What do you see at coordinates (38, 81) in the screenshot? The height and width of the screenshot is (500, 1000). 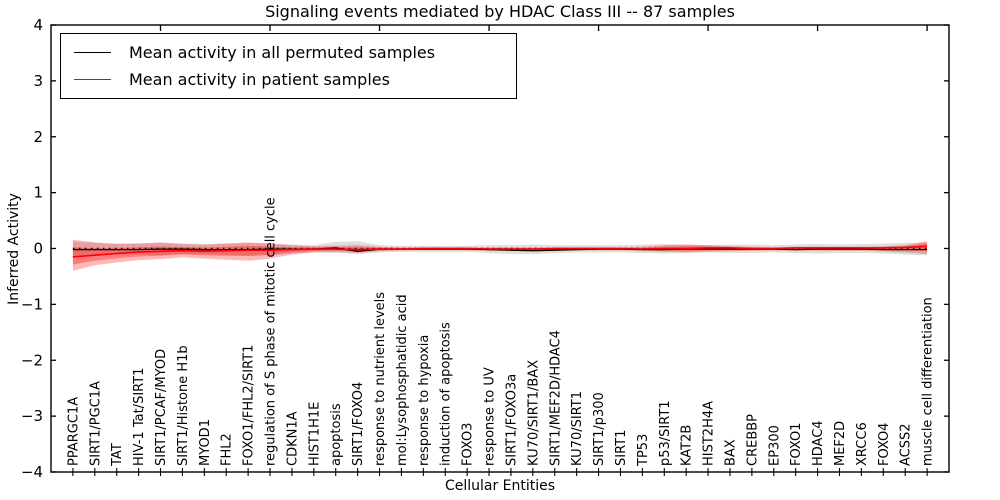 I see `y-tick-label: 3` at bounding box center [38, 81].